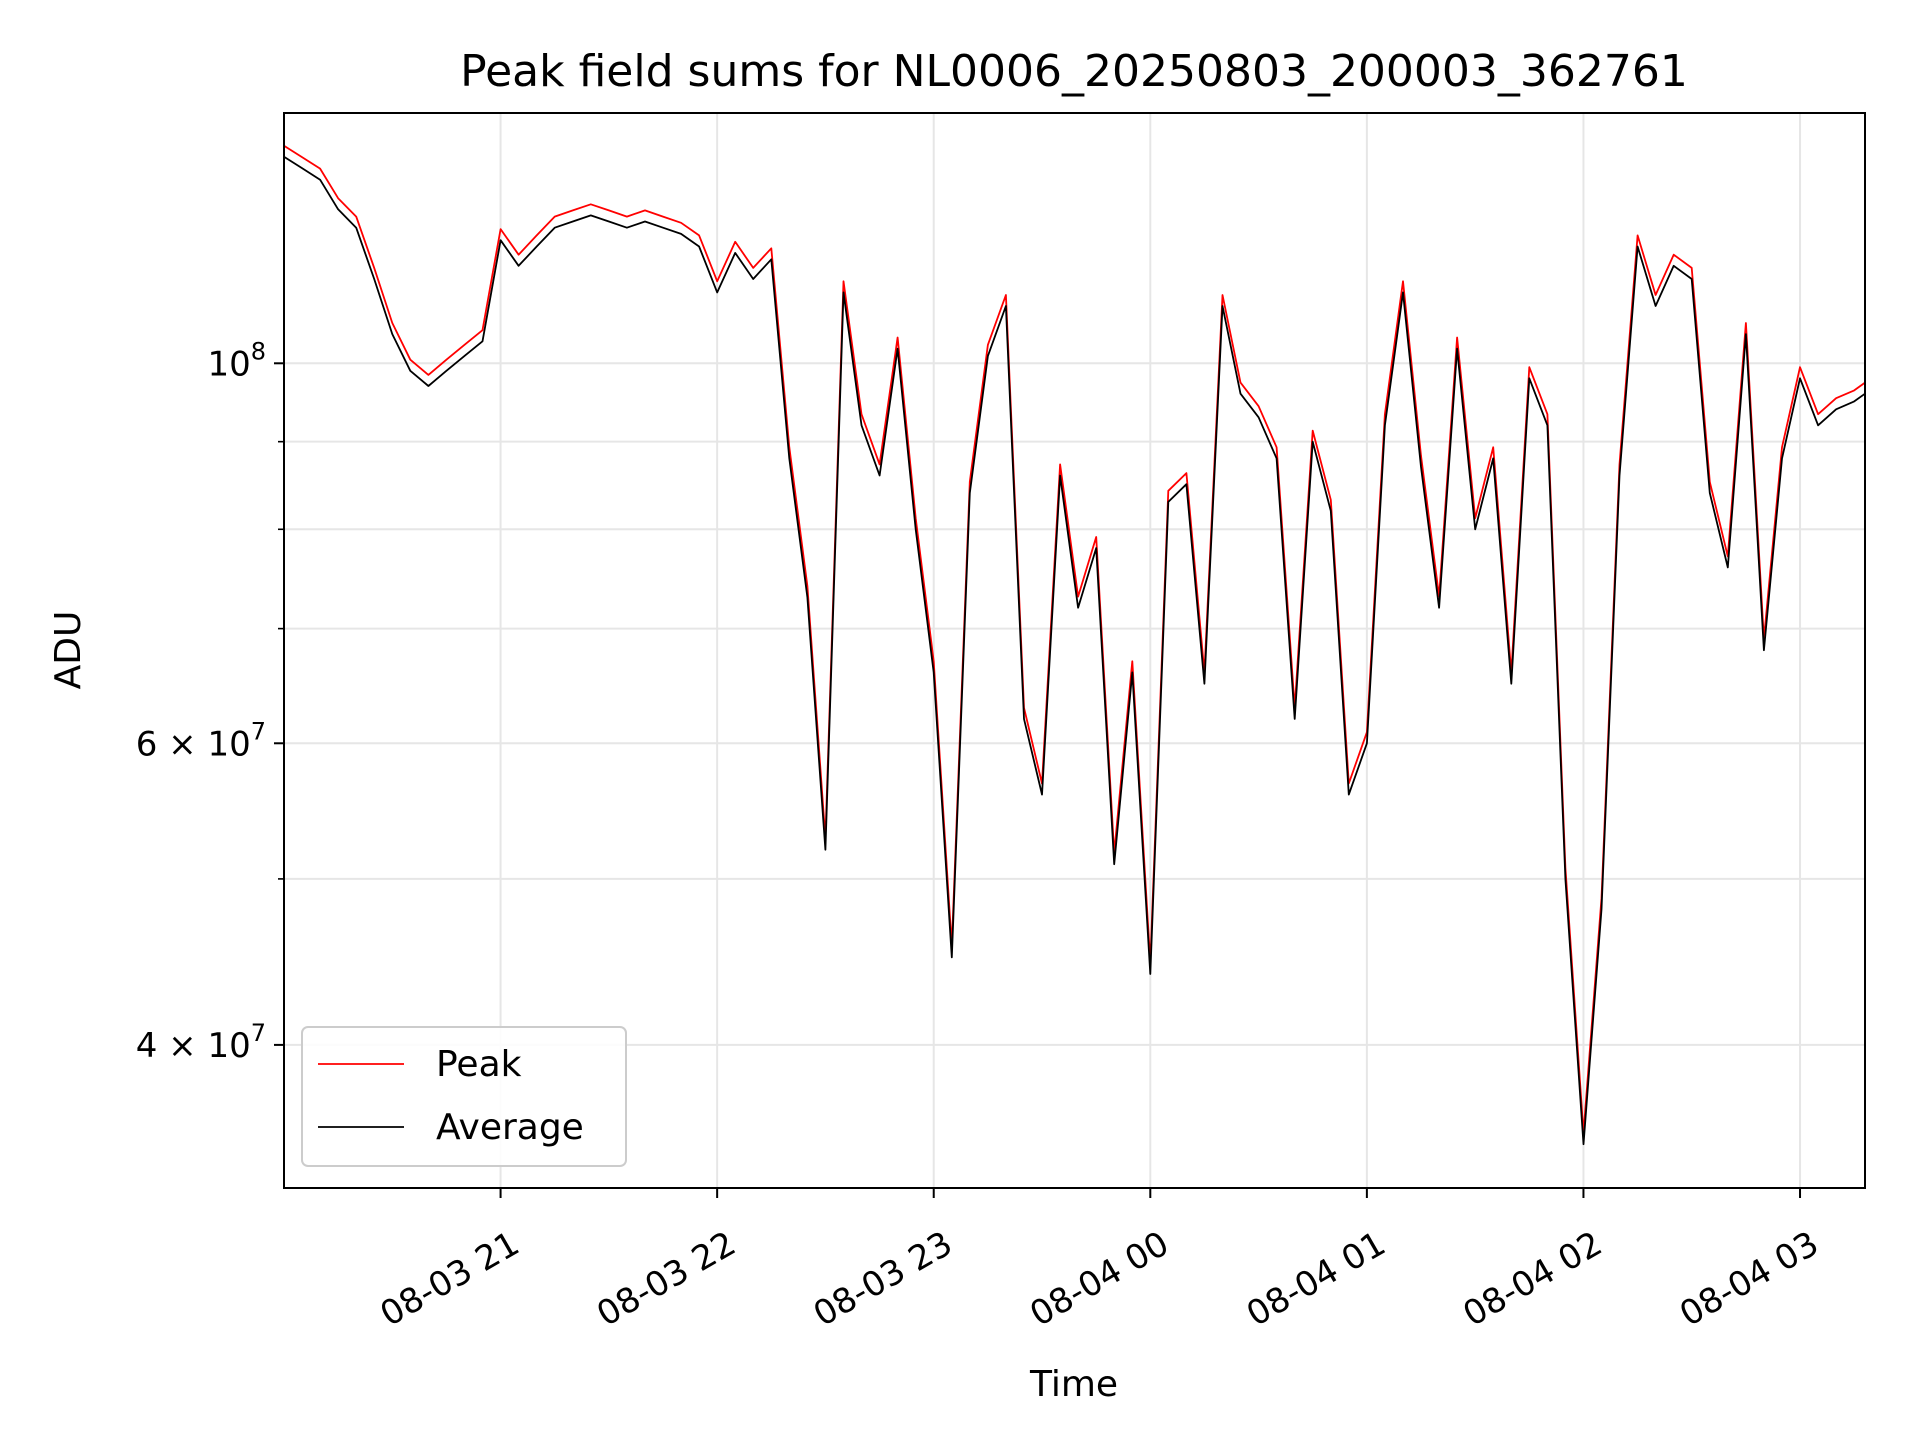  What do you see at coordinates (201, 1042) in the screenshot?
I see `y-tick-label: 4 × 107` at bounding box center [201, 1042].